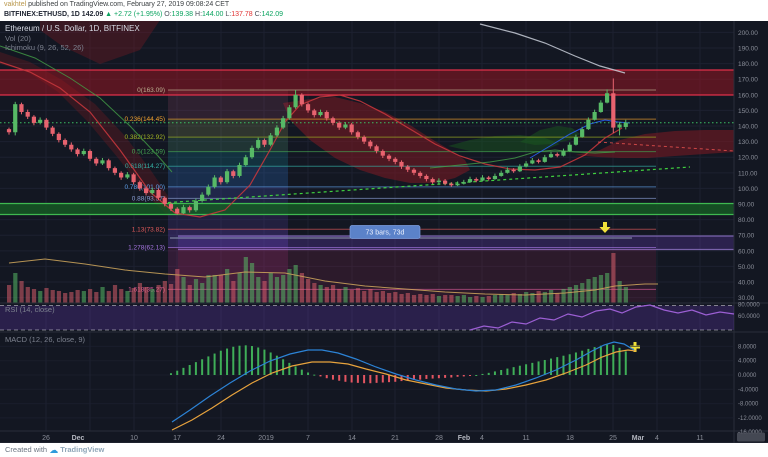 The image size is (768, 457). What do you see at coordinates (272, 14) in the screenshot?
I see `close-value: 142.09` at bounding box center [272, 14].